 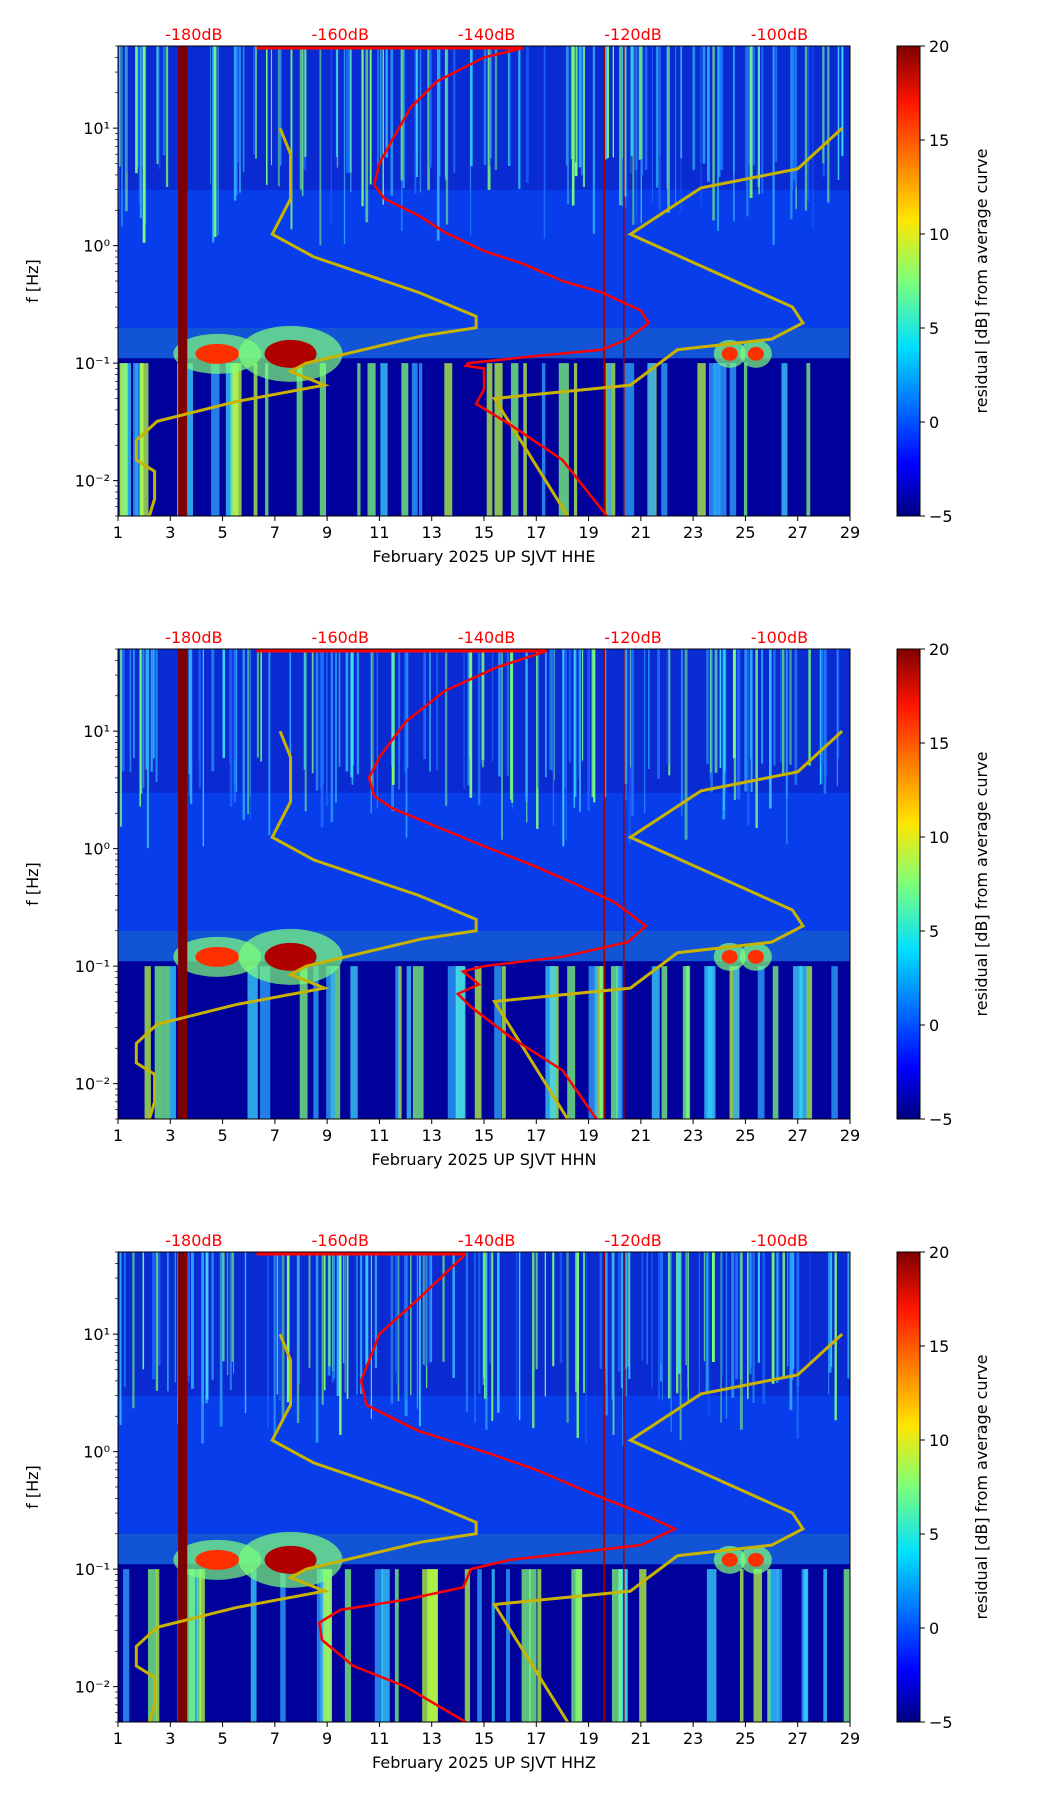 I want to click on db-scale-label: -160dB, so click(x=339, y=34).